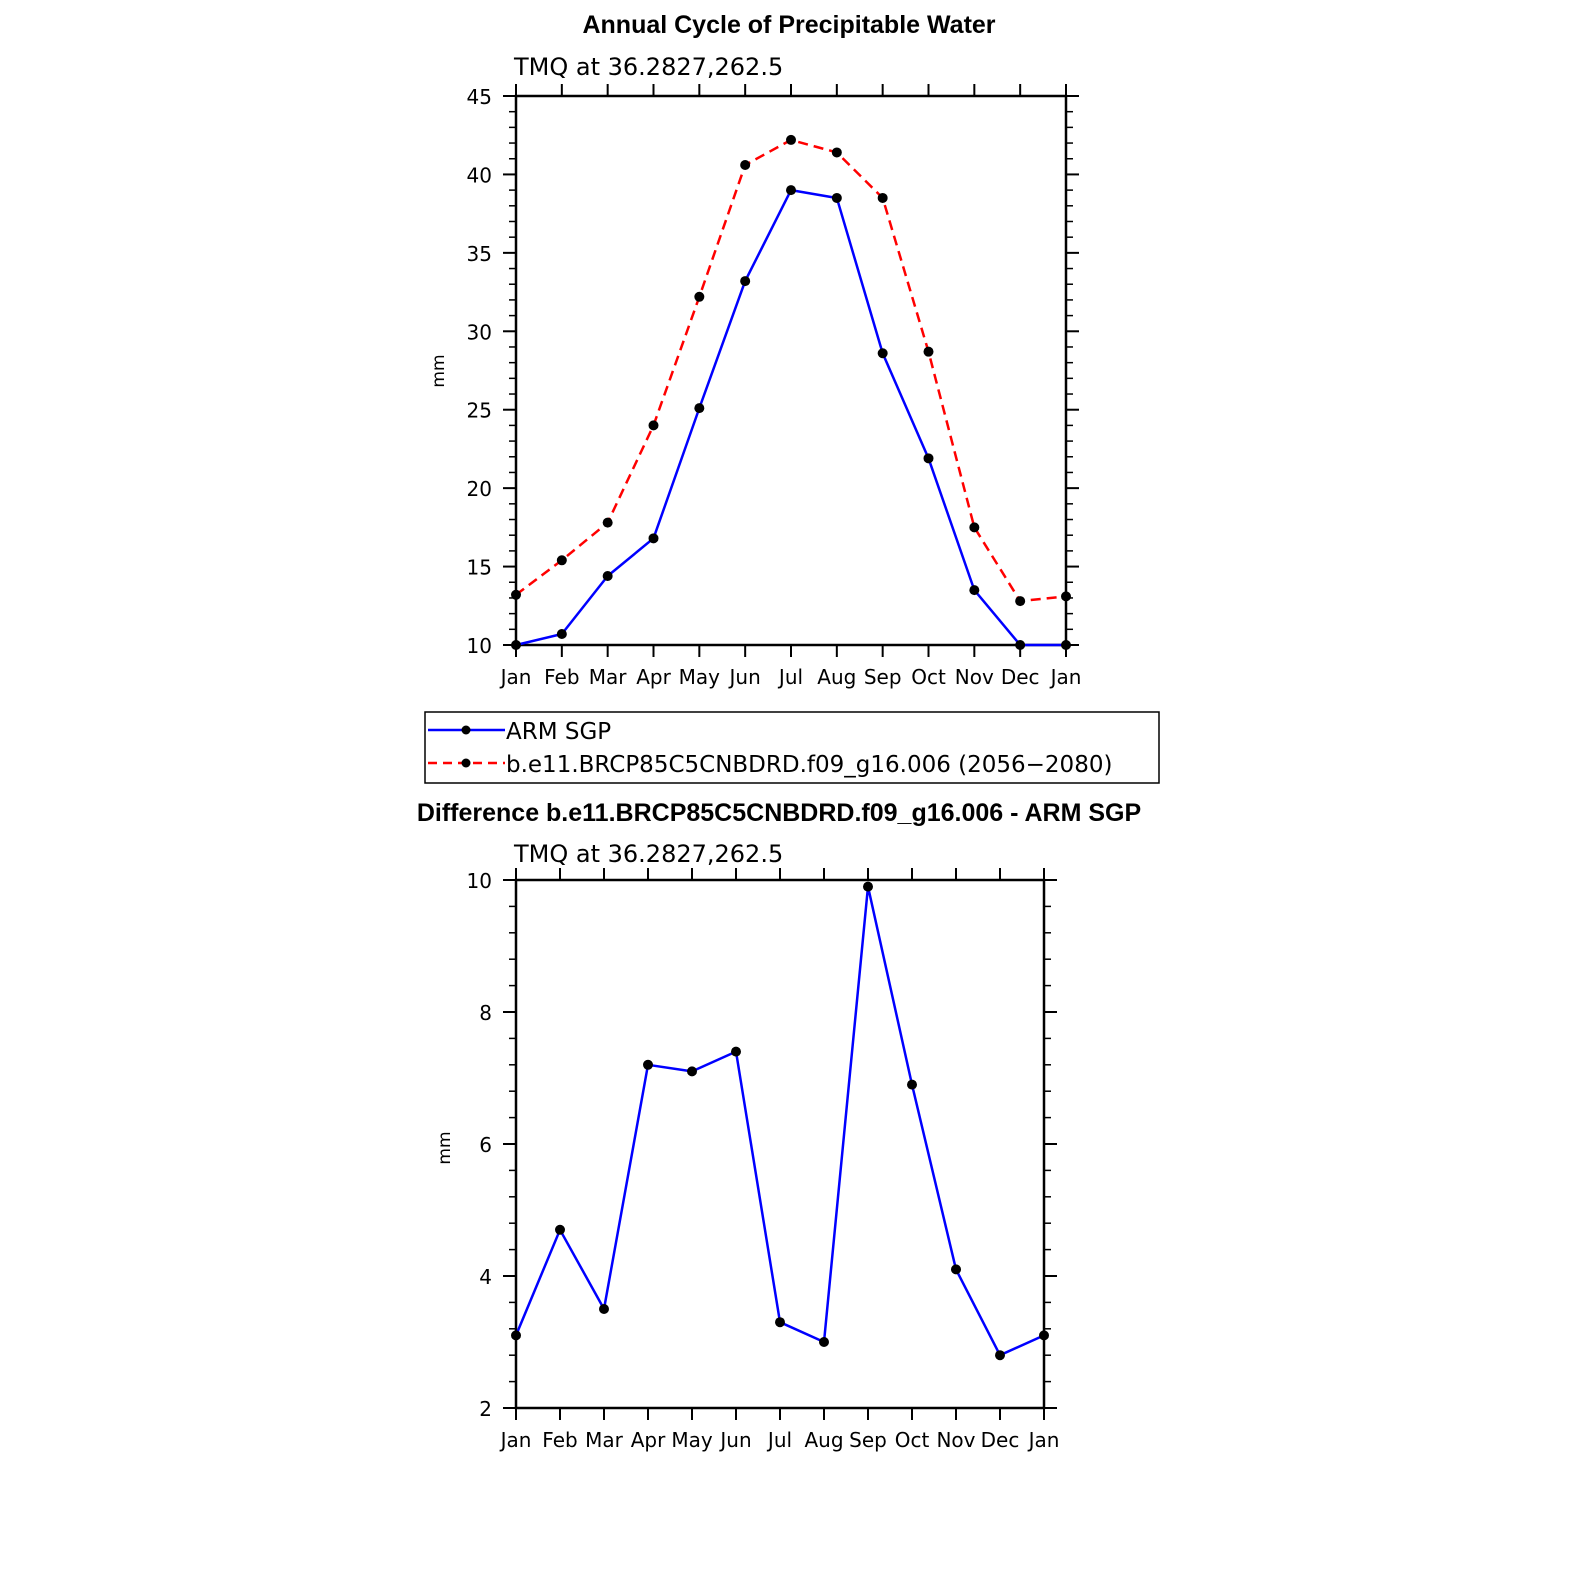 This screenshot has width=1575, height=1575. I want to click on legend-label-arm-sgp: ARM SGP, so click(558, 732).